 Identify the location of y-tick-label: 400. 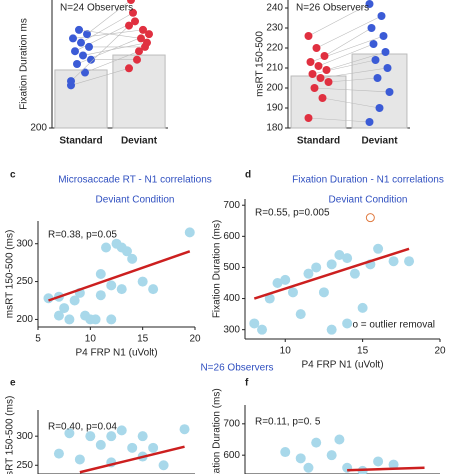
(231, 298).